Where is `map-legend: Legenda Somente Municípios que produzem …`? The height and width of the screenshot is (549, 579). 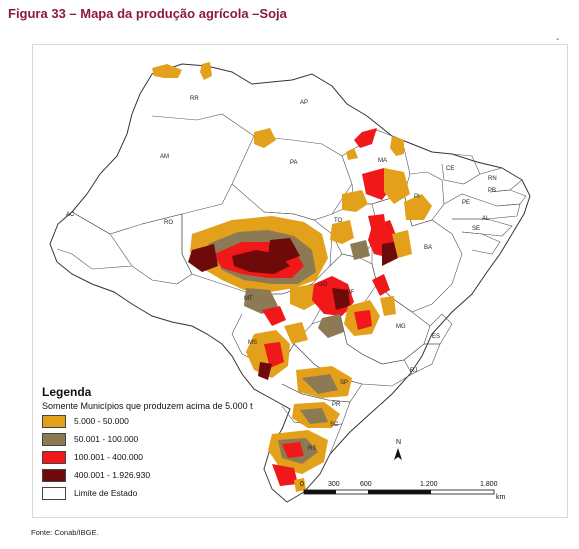 map-legend: Legenda Somente Municípios que produzem … is located at coordinates (172, 443).